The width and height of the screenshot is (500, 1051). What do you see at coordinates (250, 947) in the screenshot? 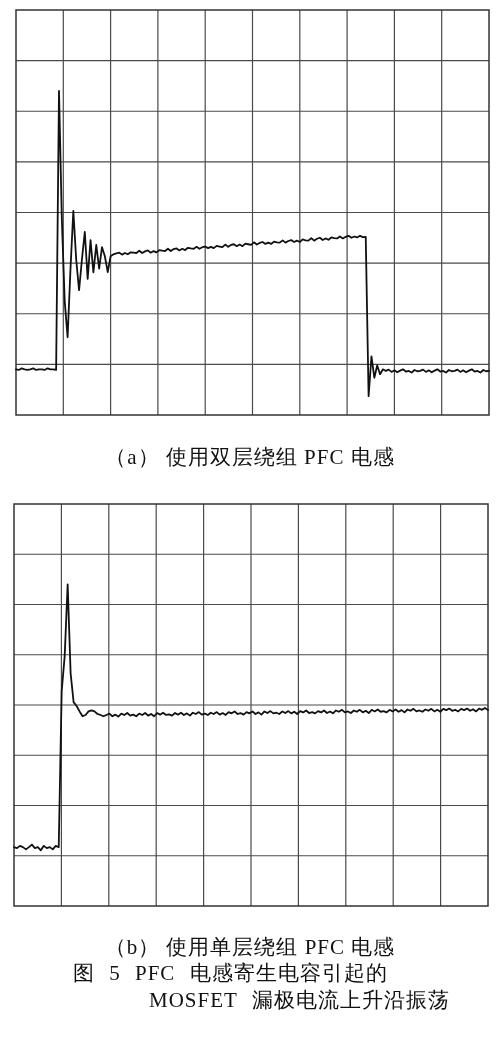
I see `text: （b） 使用单层绕组 PFC 电感` at bounding box center [250, 947].